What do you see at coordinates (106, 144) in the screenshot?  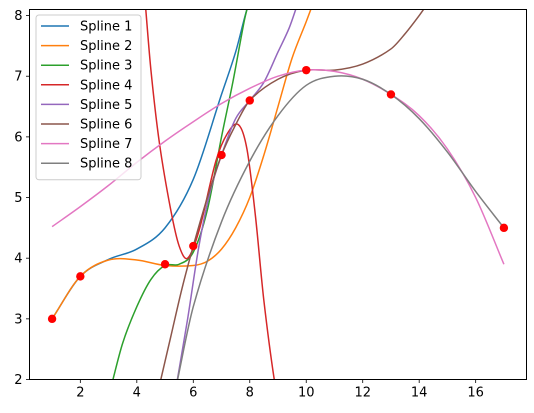 I see `legend-label: Spline 7` at bounding box center [106, 144].